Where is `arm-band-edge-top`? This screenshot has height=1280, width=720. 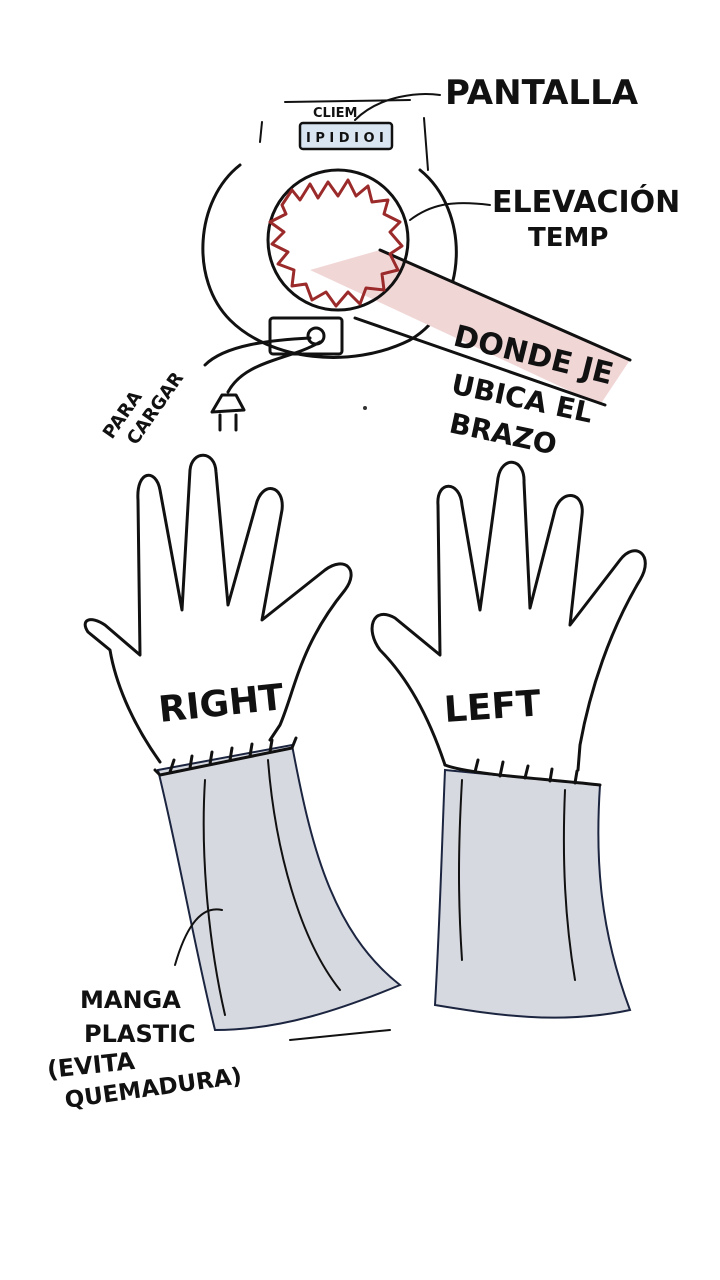 arm-band-edge-top is located at coordinates (505, 305).